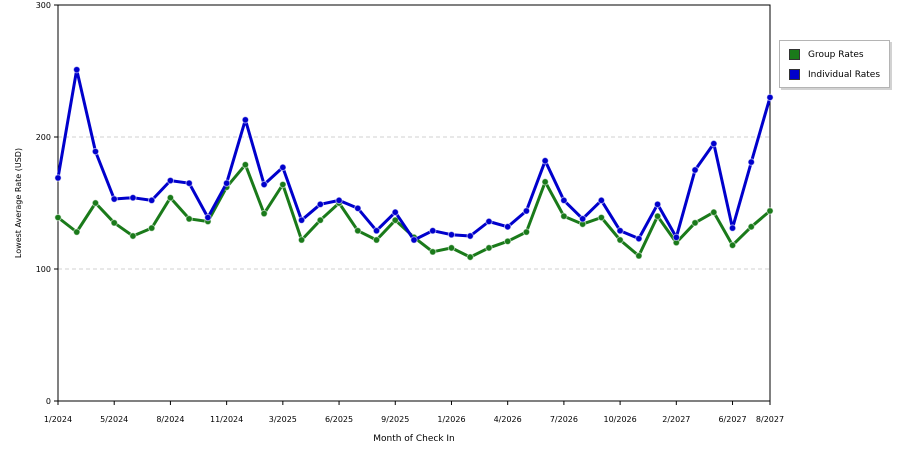  What do you see at coordinates (732, 419) in the screenshot?
I see `x-tick-label: 6/2027` at bounding box center [732, 419].